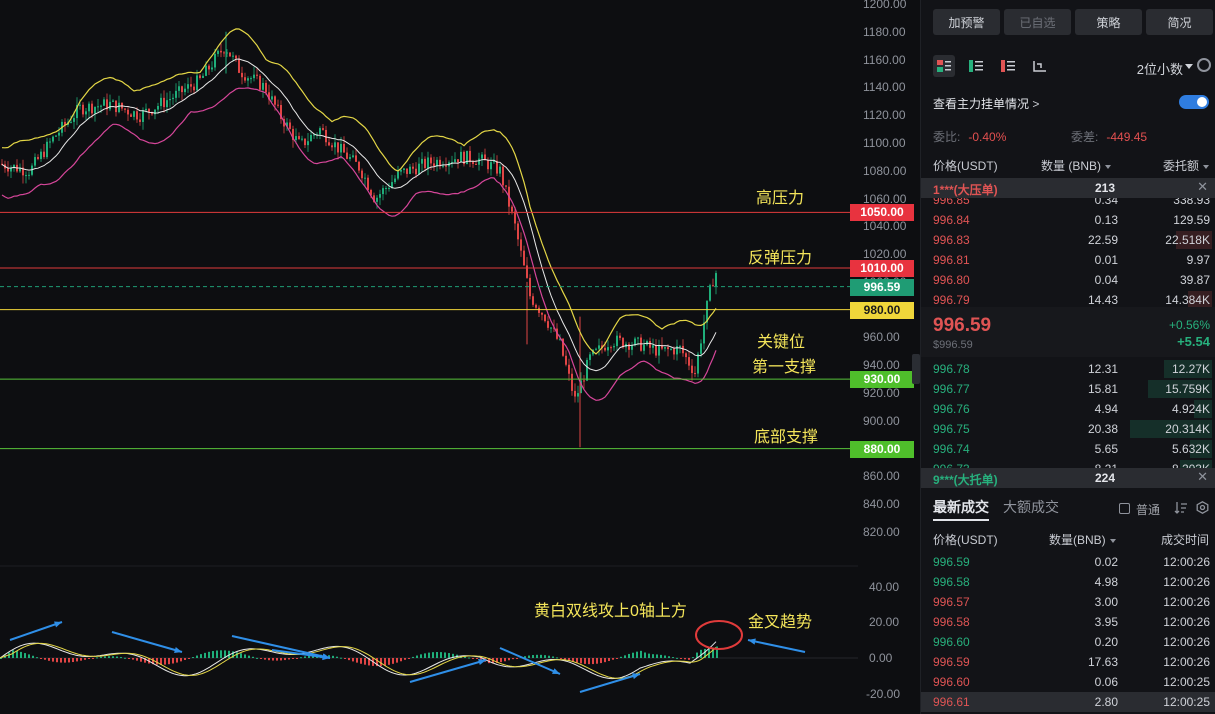  What do you see at coordinates (951, 260) in the screenshot?
I see `ask-price: 996.81` at bounding box center [951, 260].